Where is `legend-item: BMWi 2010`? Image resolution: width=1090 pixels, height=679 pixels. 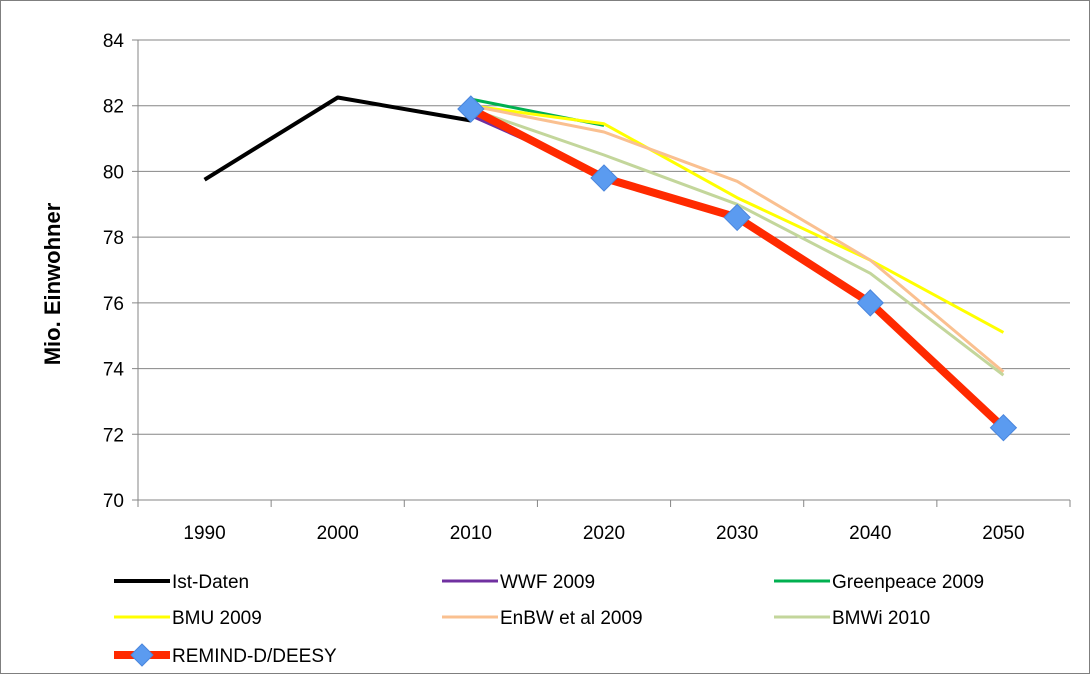 legend-item: BMWi 2010 is located at coordinates (852, 618).